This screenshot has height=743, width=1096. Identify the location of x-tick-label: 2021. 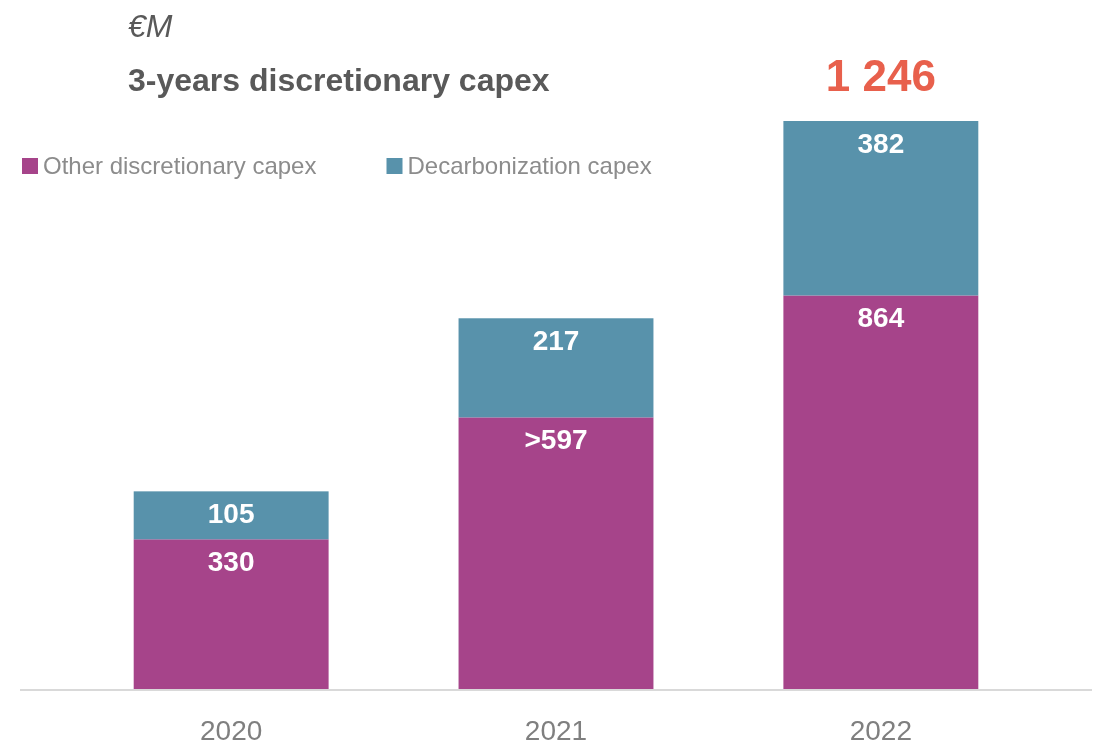
(556, 729).